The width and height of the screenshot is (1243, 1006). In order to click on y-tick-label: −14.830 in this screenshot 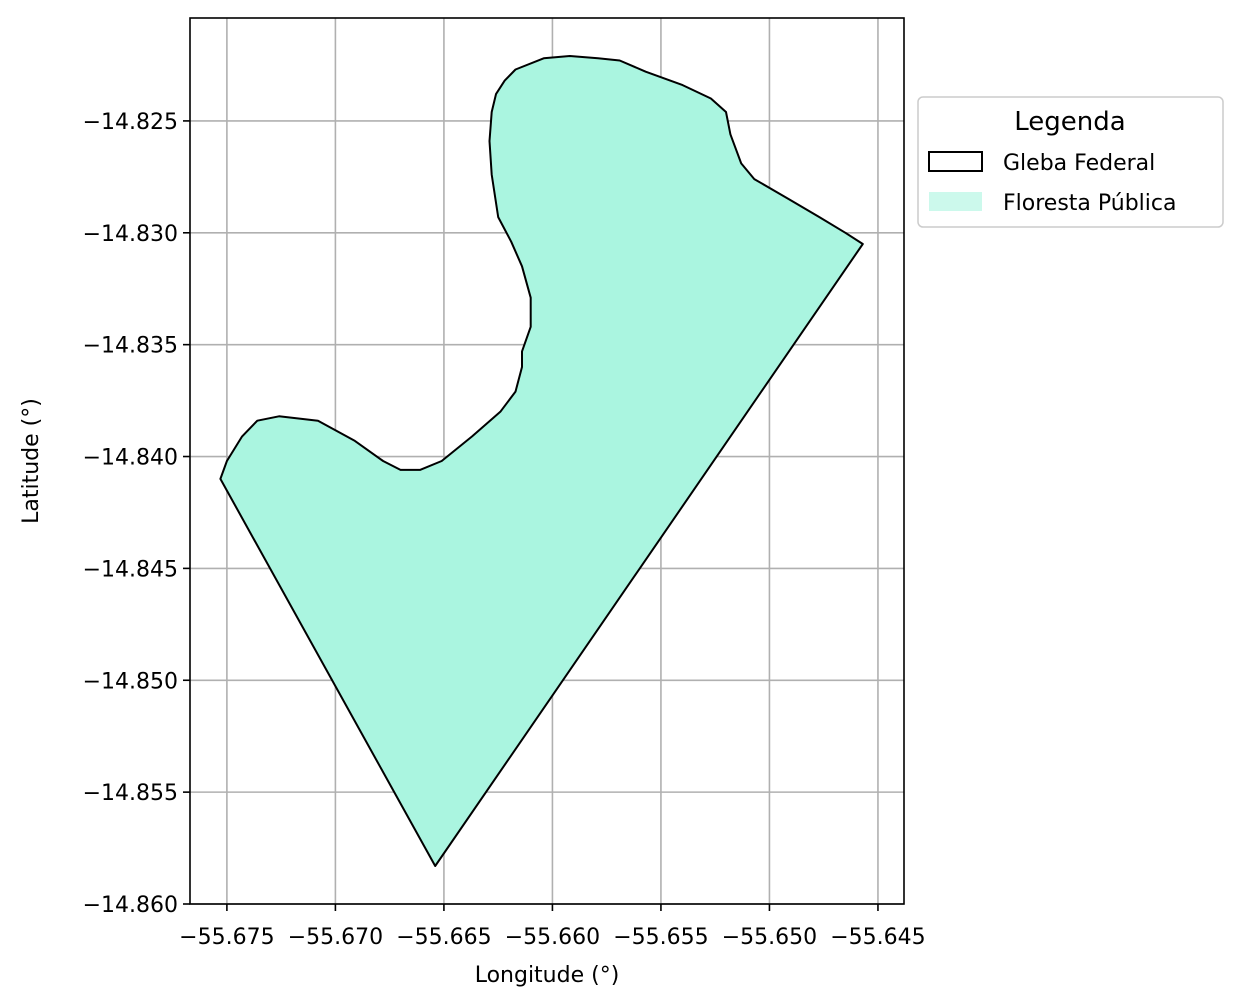, I will do `click(130, 234)`.